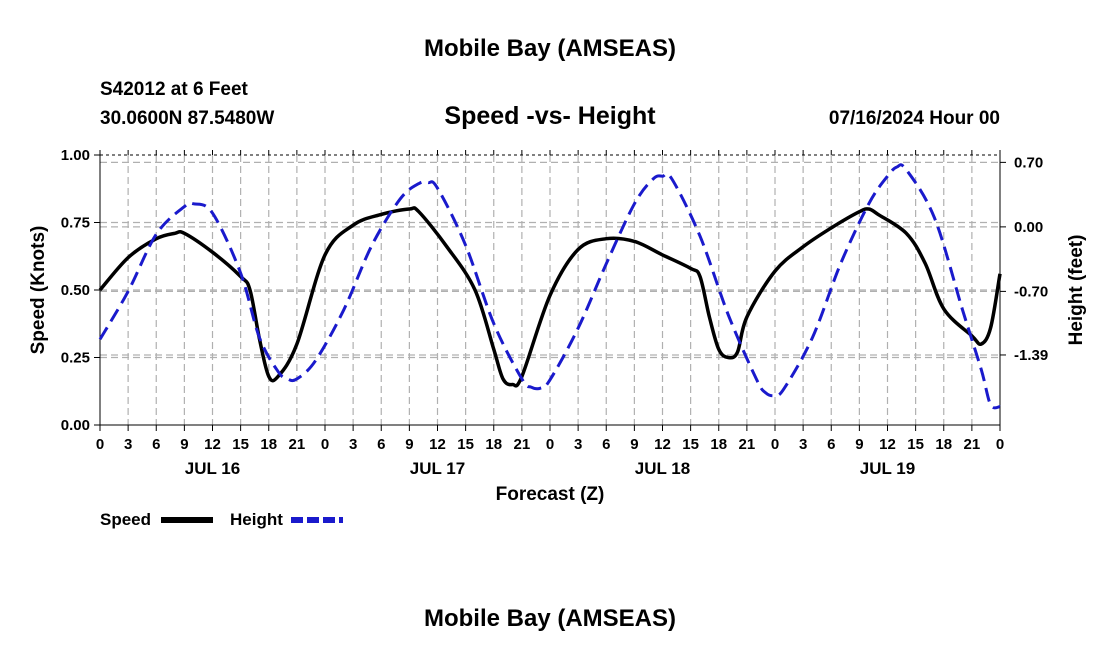  I want to click on x-axis-title: Forecast (Z), so click(550, 494).